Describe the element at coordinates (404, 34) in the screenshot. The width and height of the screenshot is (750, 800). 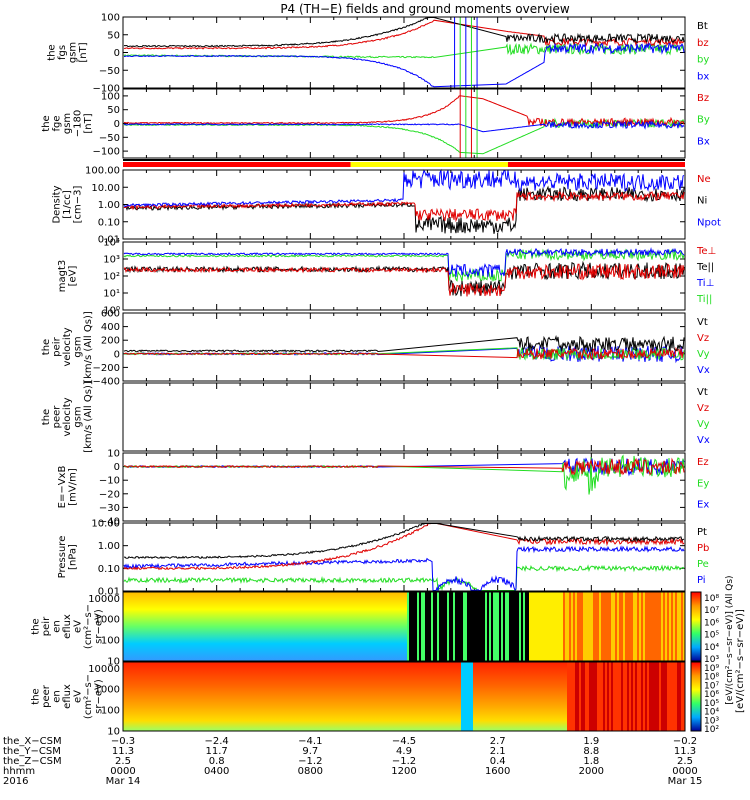
I see `series-bz` at that location.